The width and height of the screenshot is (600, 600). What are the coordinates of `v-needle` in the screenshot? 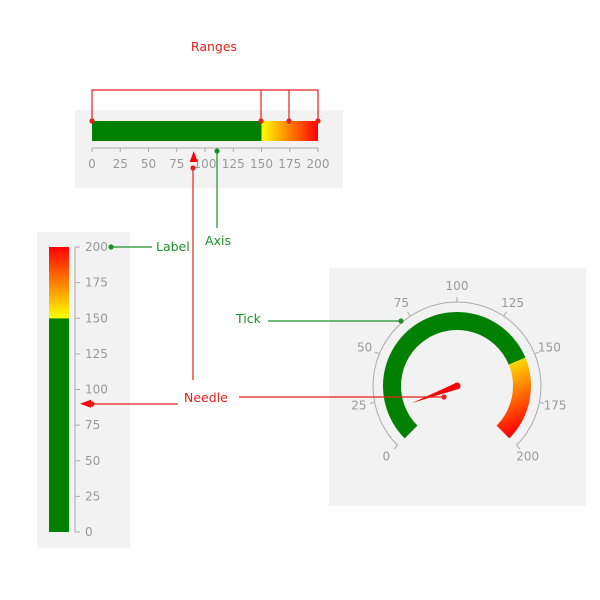 It's located at (85, 403).